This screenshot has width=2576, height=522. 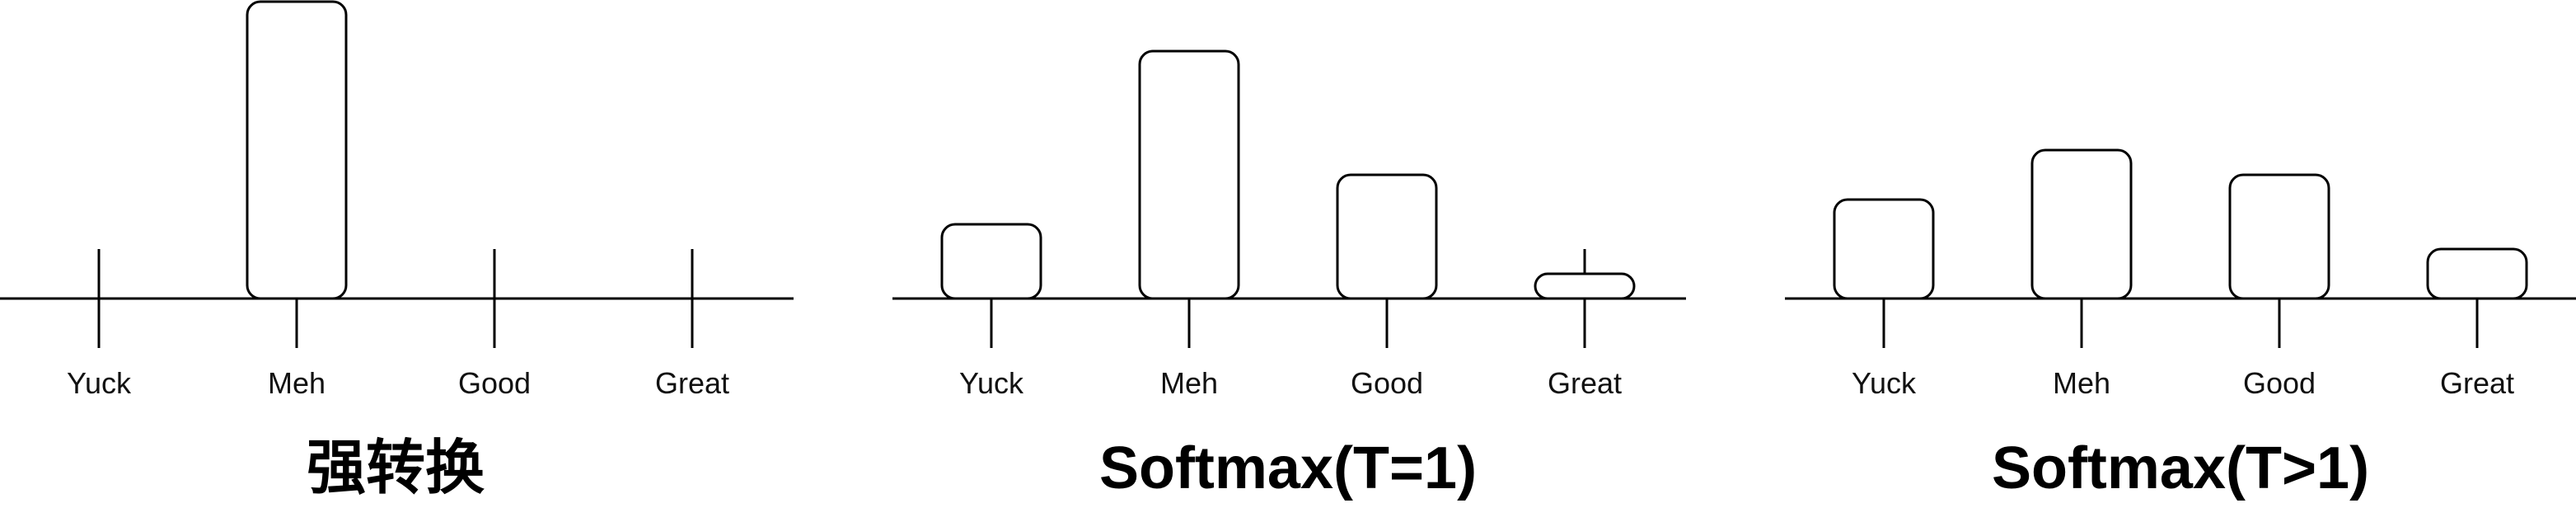 I want to click on chart-title: Softmax(T>1), so click(x=2180, y=468).